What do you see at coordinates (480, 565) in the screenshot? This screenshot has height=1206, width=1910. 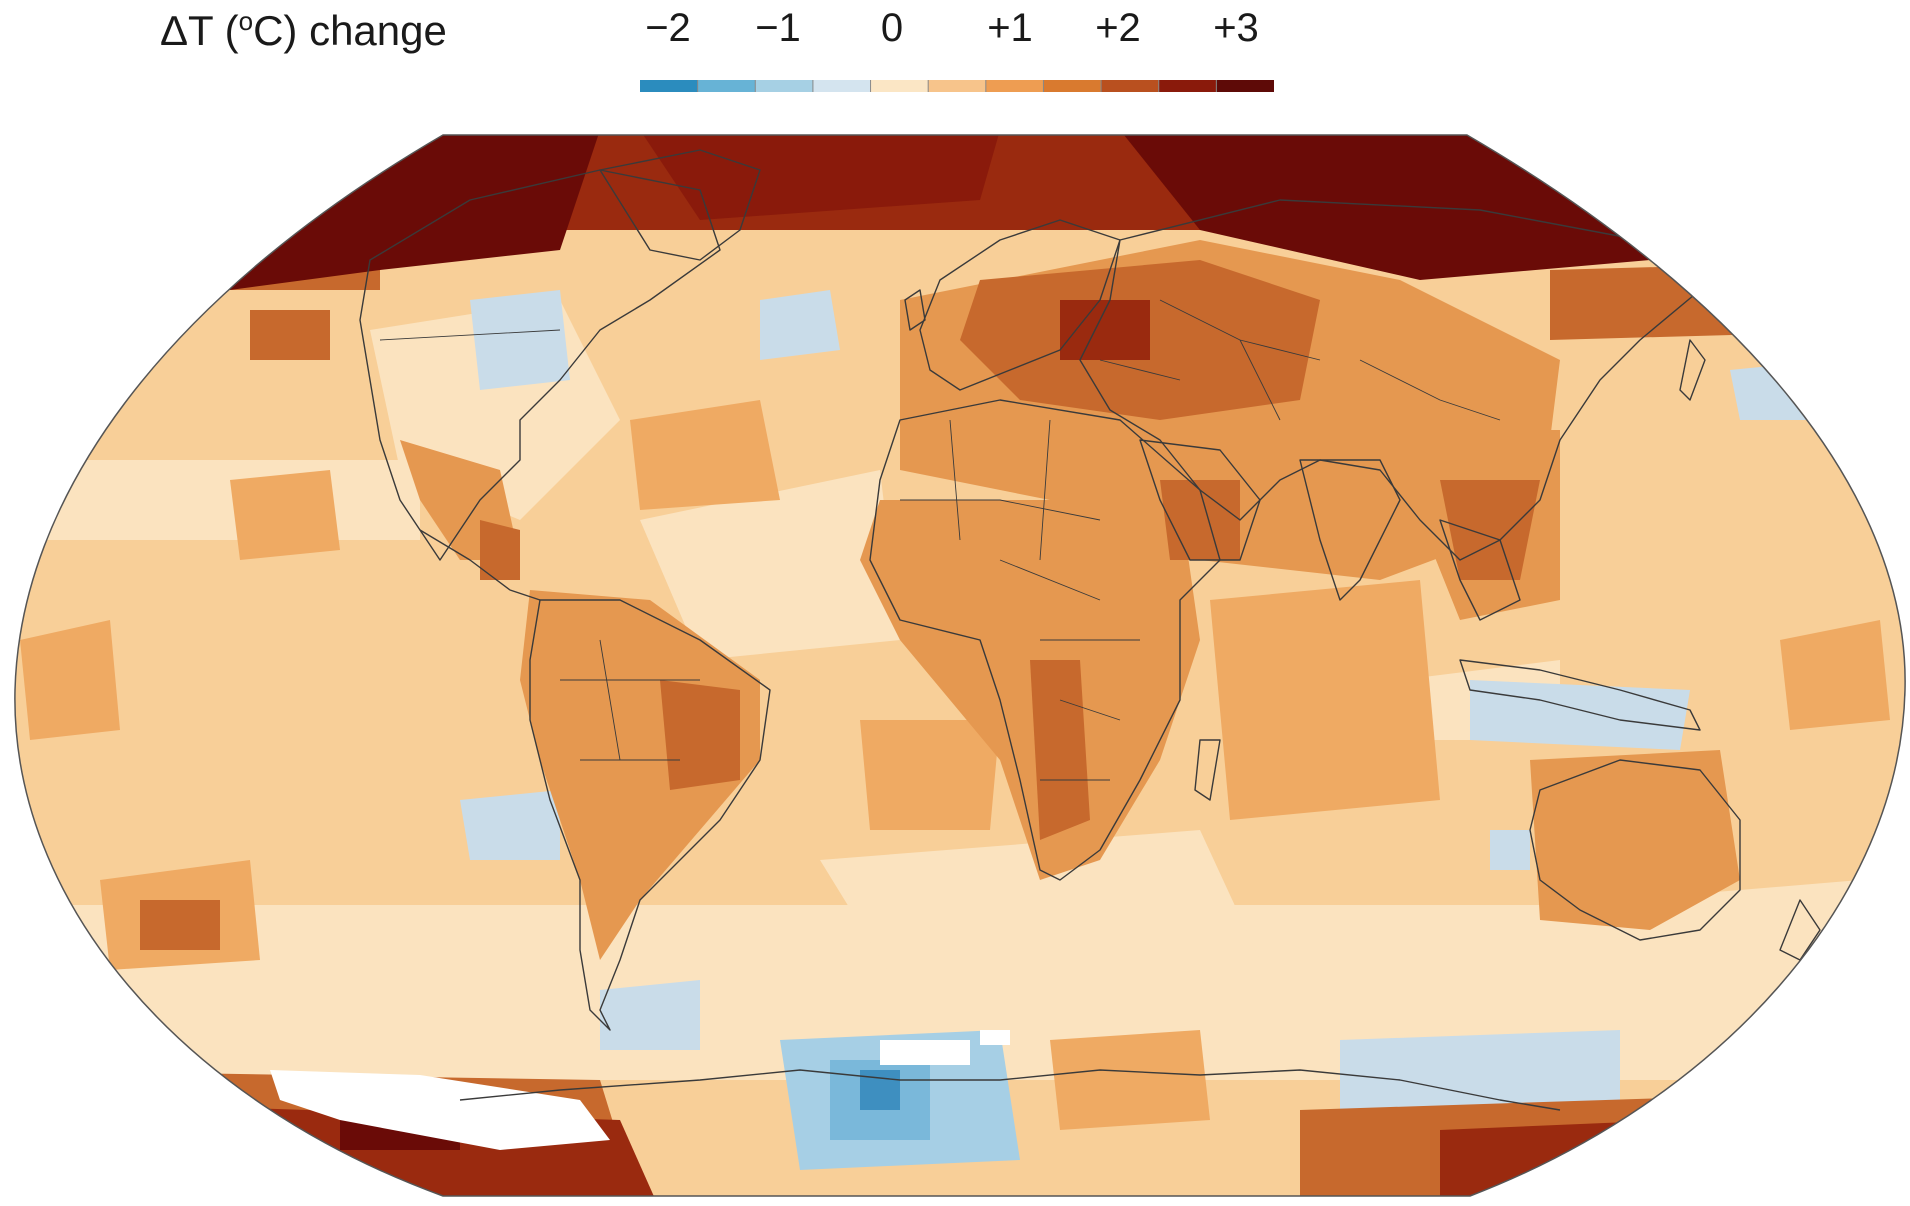 I see `central-america-outline` at bounding box center [480, 565].